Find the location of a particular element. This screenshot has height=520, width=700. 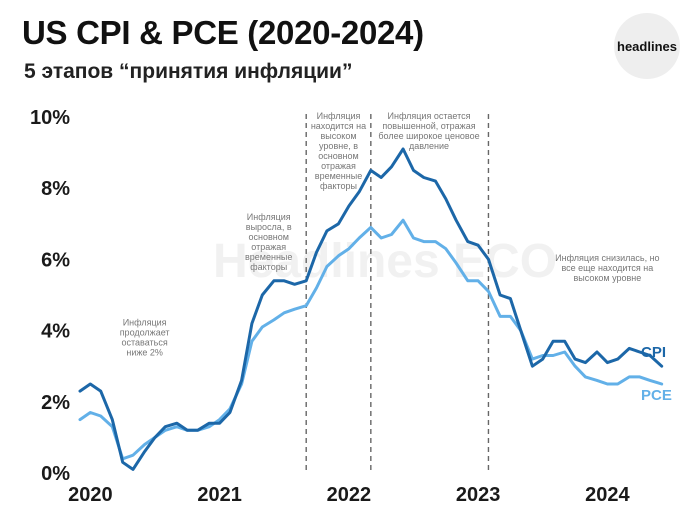

x-axis-ticks: 2020 2021 2022 2023 2024 is located at coordinates (349, 495).